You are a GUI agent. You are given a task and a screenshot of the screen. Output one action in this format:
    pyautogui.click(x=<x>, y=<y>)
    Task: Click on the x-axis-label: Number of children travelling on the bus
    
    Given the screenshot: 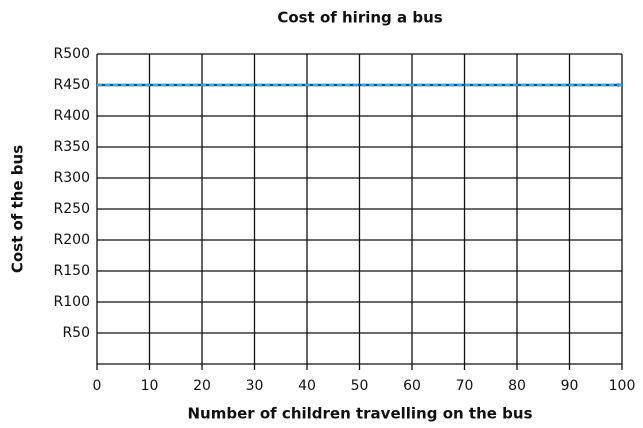 What is the action you would take?
    pyautogui.click(x=359, y=414)
    